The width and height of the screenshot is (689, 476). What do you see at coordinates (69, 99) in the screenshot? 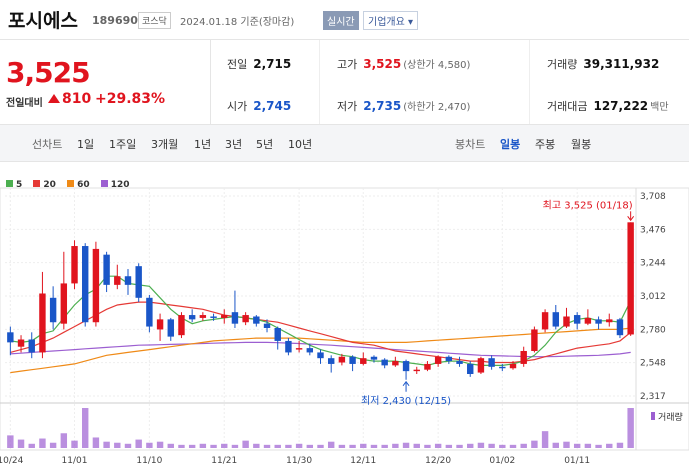
I see `price-change: 810` at bounding box center [69, 99].